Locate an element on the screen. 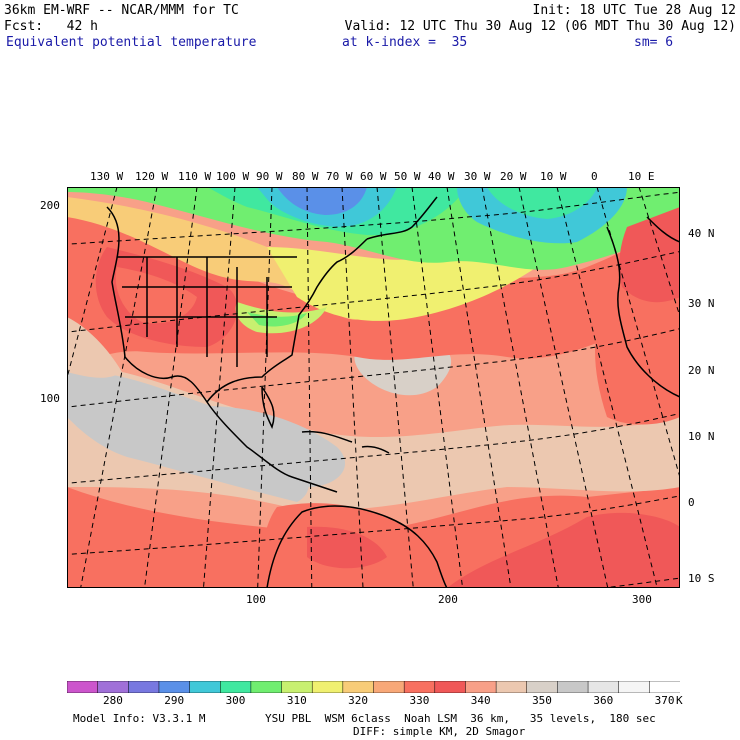 The width and height of the screenshot is (740, 740). lat-label: 10 S is located at coordinates (701, 578).